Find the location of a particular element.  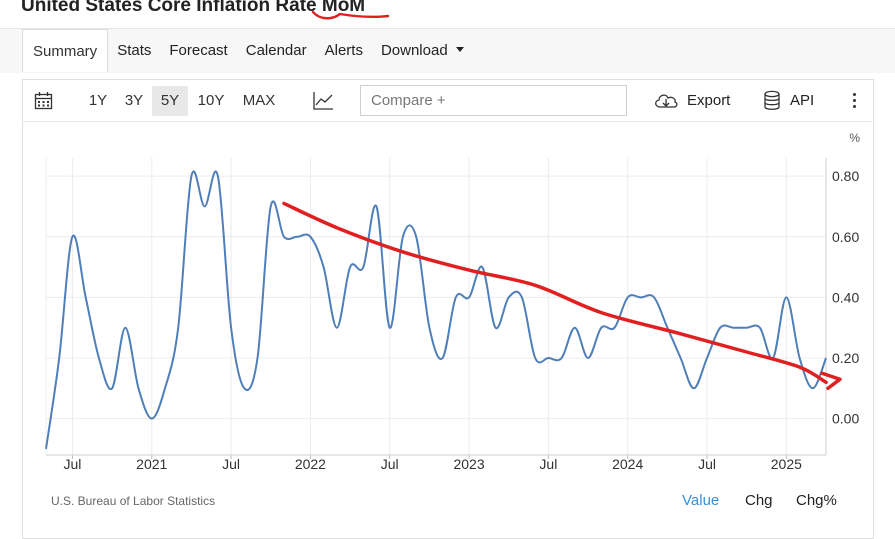

y-tick-label: 0.60 is located at coordinates (845, 237).